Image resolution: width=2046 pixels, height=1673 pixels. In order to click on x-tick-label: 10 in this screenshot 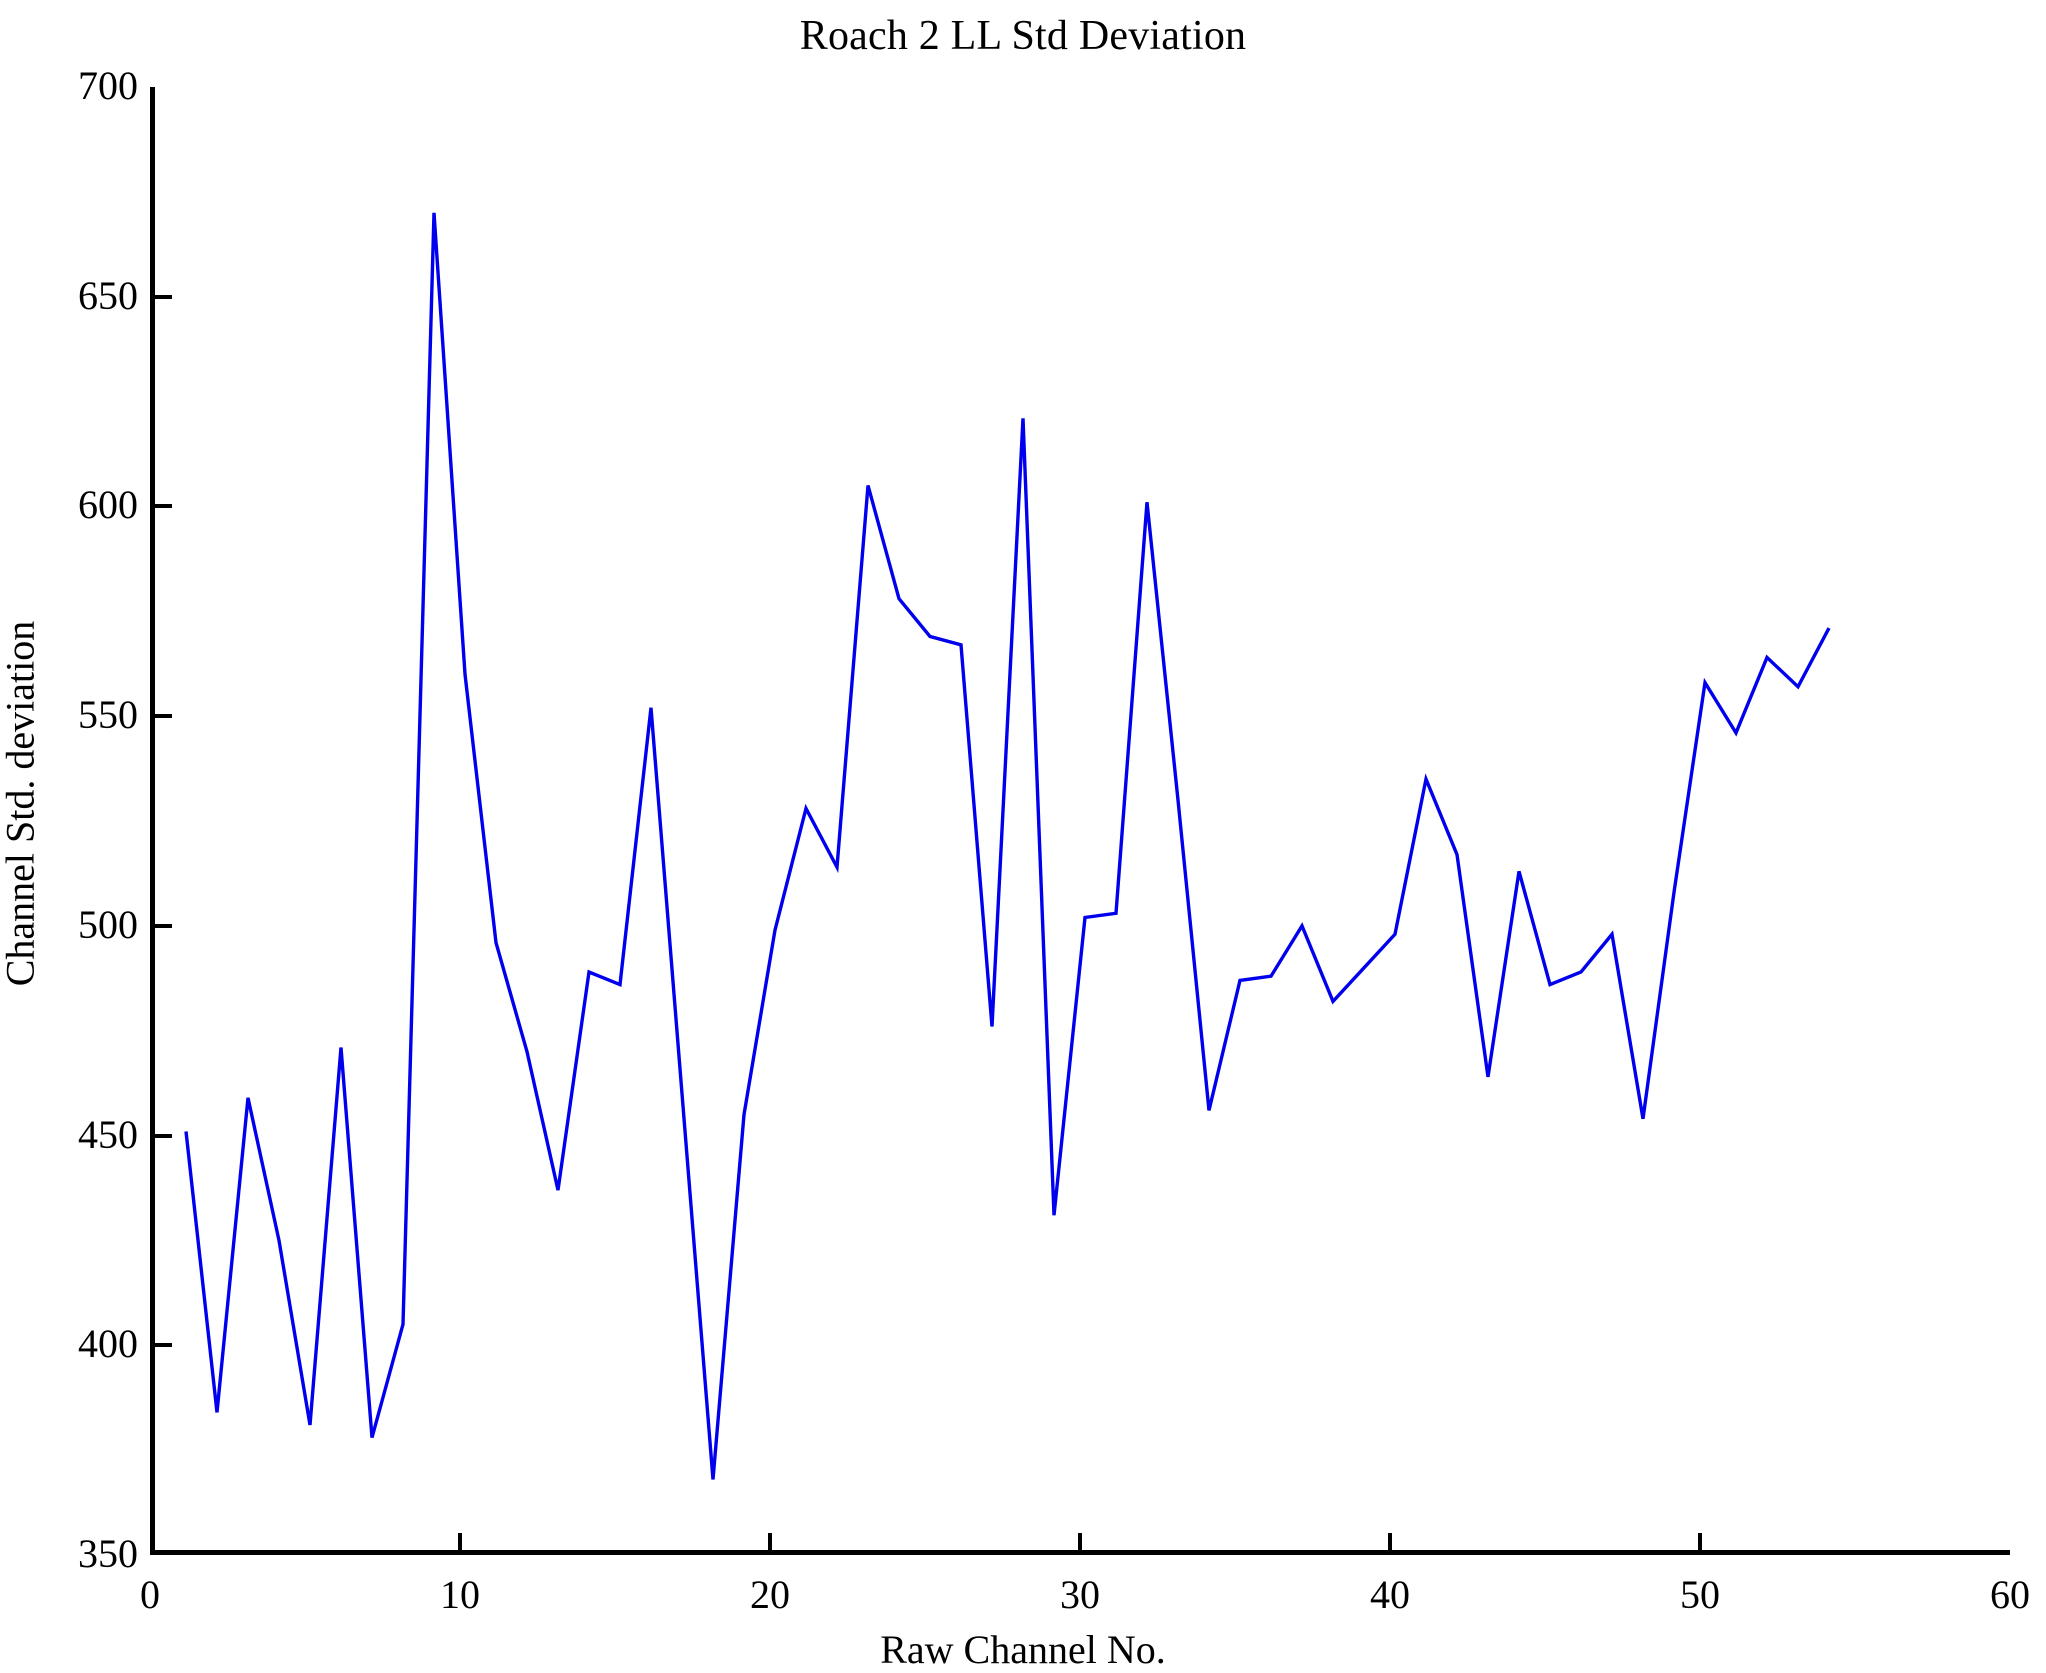, I will do `click(460, 1594)`.